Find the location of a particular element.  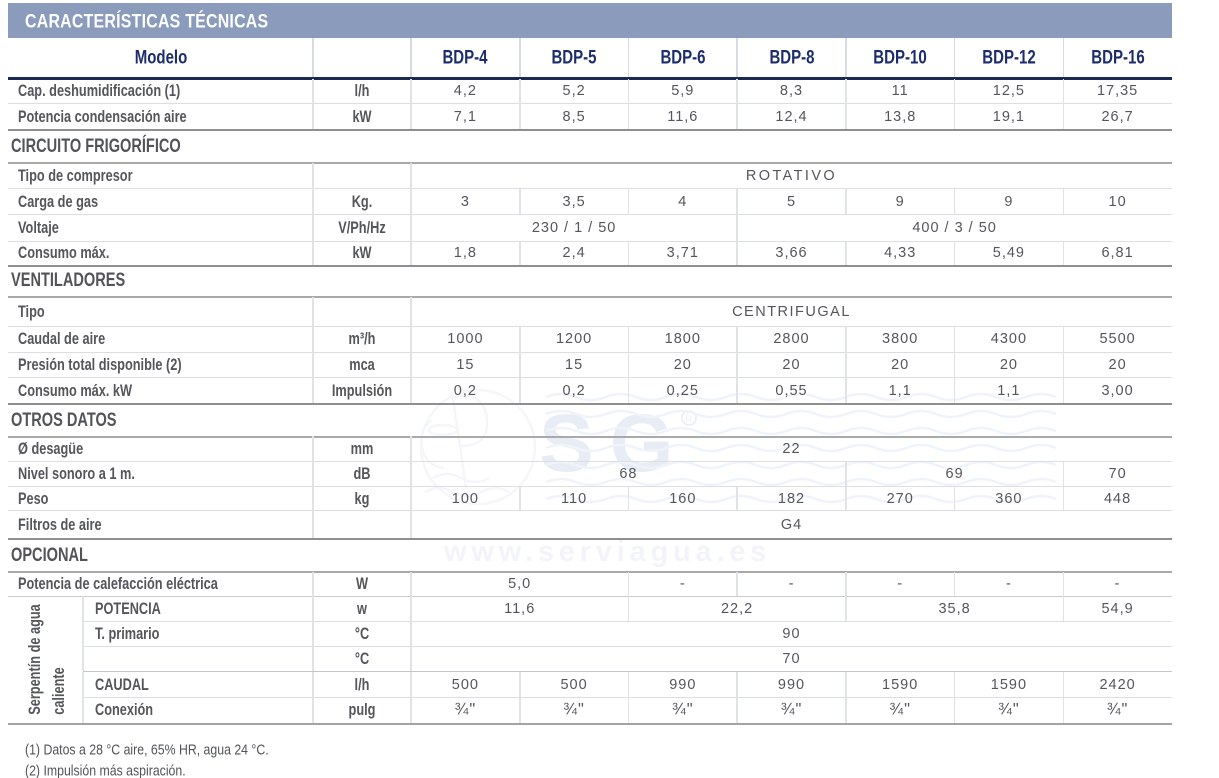

svg-text: R is located at coordinates (688, 420).